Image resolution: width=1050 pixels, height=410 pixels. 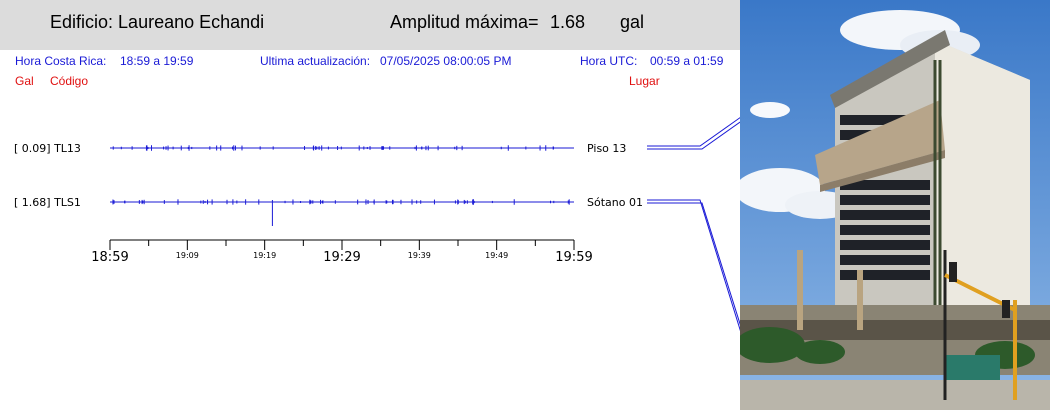 I want to click on building-label: Edificio: Laureano Echandi, so click(x=157, y=22).